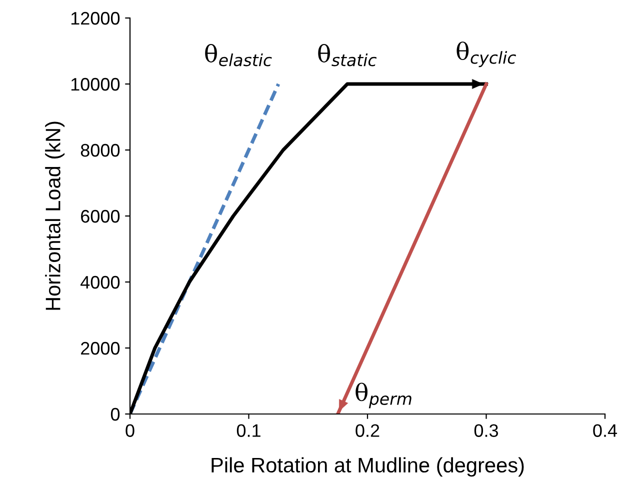 The image size is (631, 499). What do you see at coordinates (100, 150) in the screenshot?
I see `y-tick-label: 8000` at bounding box center [100, 150].